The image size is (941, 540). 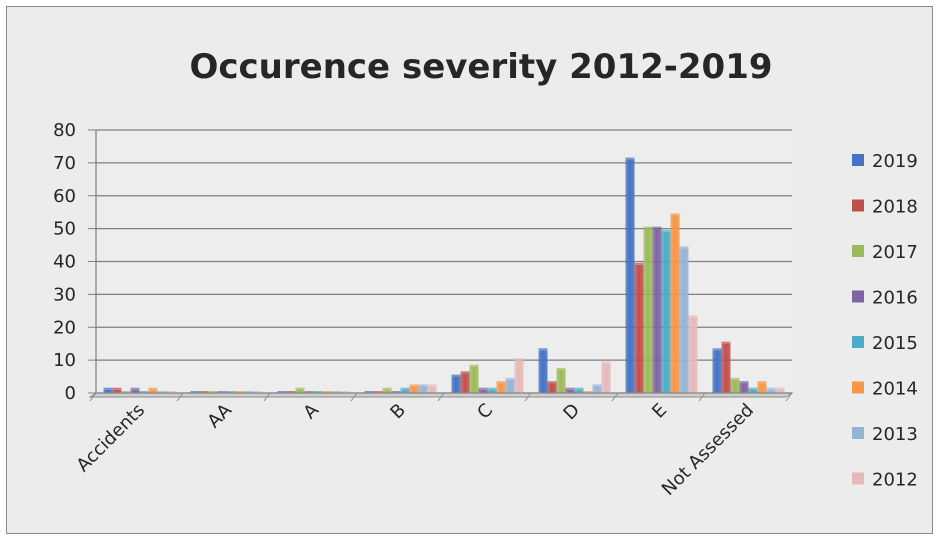 I want to click on bar-2013-e, so click(x=684, y=319).